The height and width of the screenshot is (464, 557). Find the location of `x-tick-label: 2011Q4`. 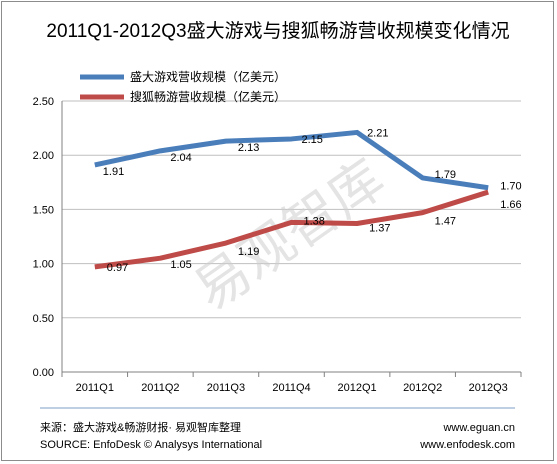

x-tick-label: 2011Q4 is located at coordinates (291, 388).